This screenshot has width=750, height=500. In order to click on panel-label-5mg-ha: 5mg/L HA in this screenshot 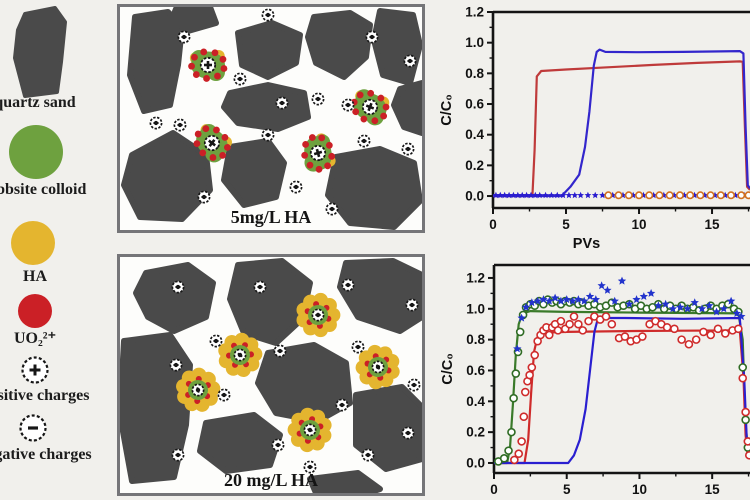, I will do `click(271, 217)`.